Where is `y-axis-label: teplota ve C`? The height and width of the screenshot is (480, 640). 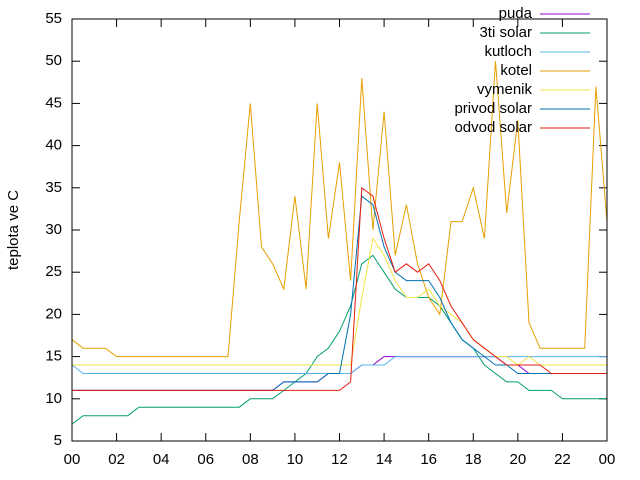 y-axis-label: teplota ve C is located at coordinates (13, 230).